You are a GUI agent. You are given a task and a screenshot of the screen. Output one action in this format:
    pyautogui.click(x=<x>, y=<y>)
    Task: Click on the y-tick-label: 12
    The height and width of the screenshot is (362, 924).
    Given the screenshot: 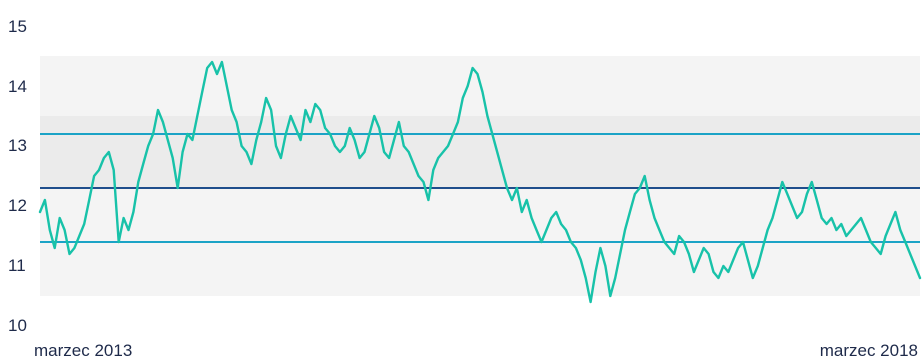 What is the action you would take?
    pyautogui.click(x=17, y=205)
    